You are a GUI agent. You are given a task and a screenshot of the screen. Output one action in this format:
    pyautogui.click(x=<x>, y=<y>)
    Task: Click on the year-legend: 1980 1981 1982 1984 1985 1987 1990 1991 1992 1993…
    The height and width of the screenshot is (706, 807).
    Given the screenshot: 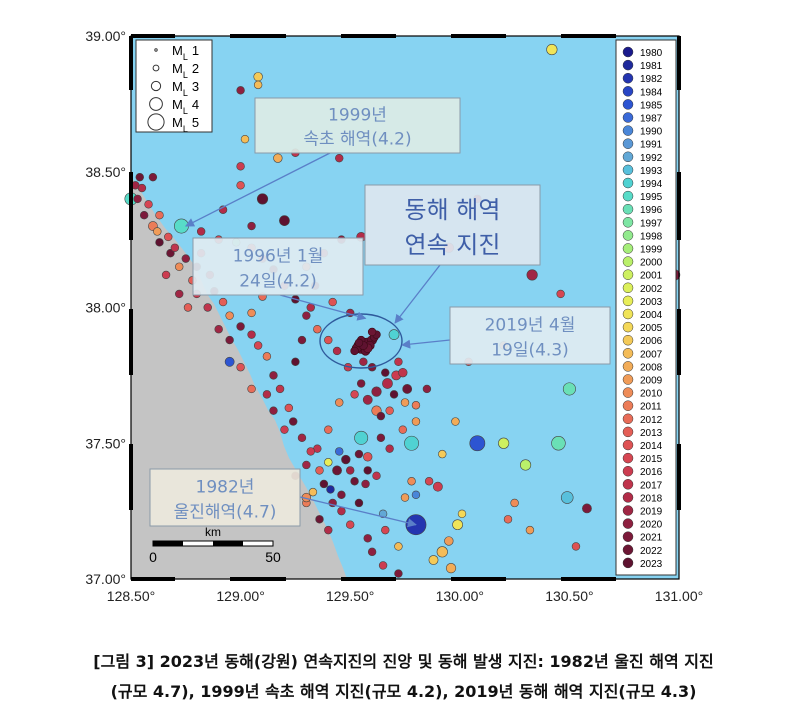 What is the action you would take?
    pyautogui.click(x=646, y=307)
    